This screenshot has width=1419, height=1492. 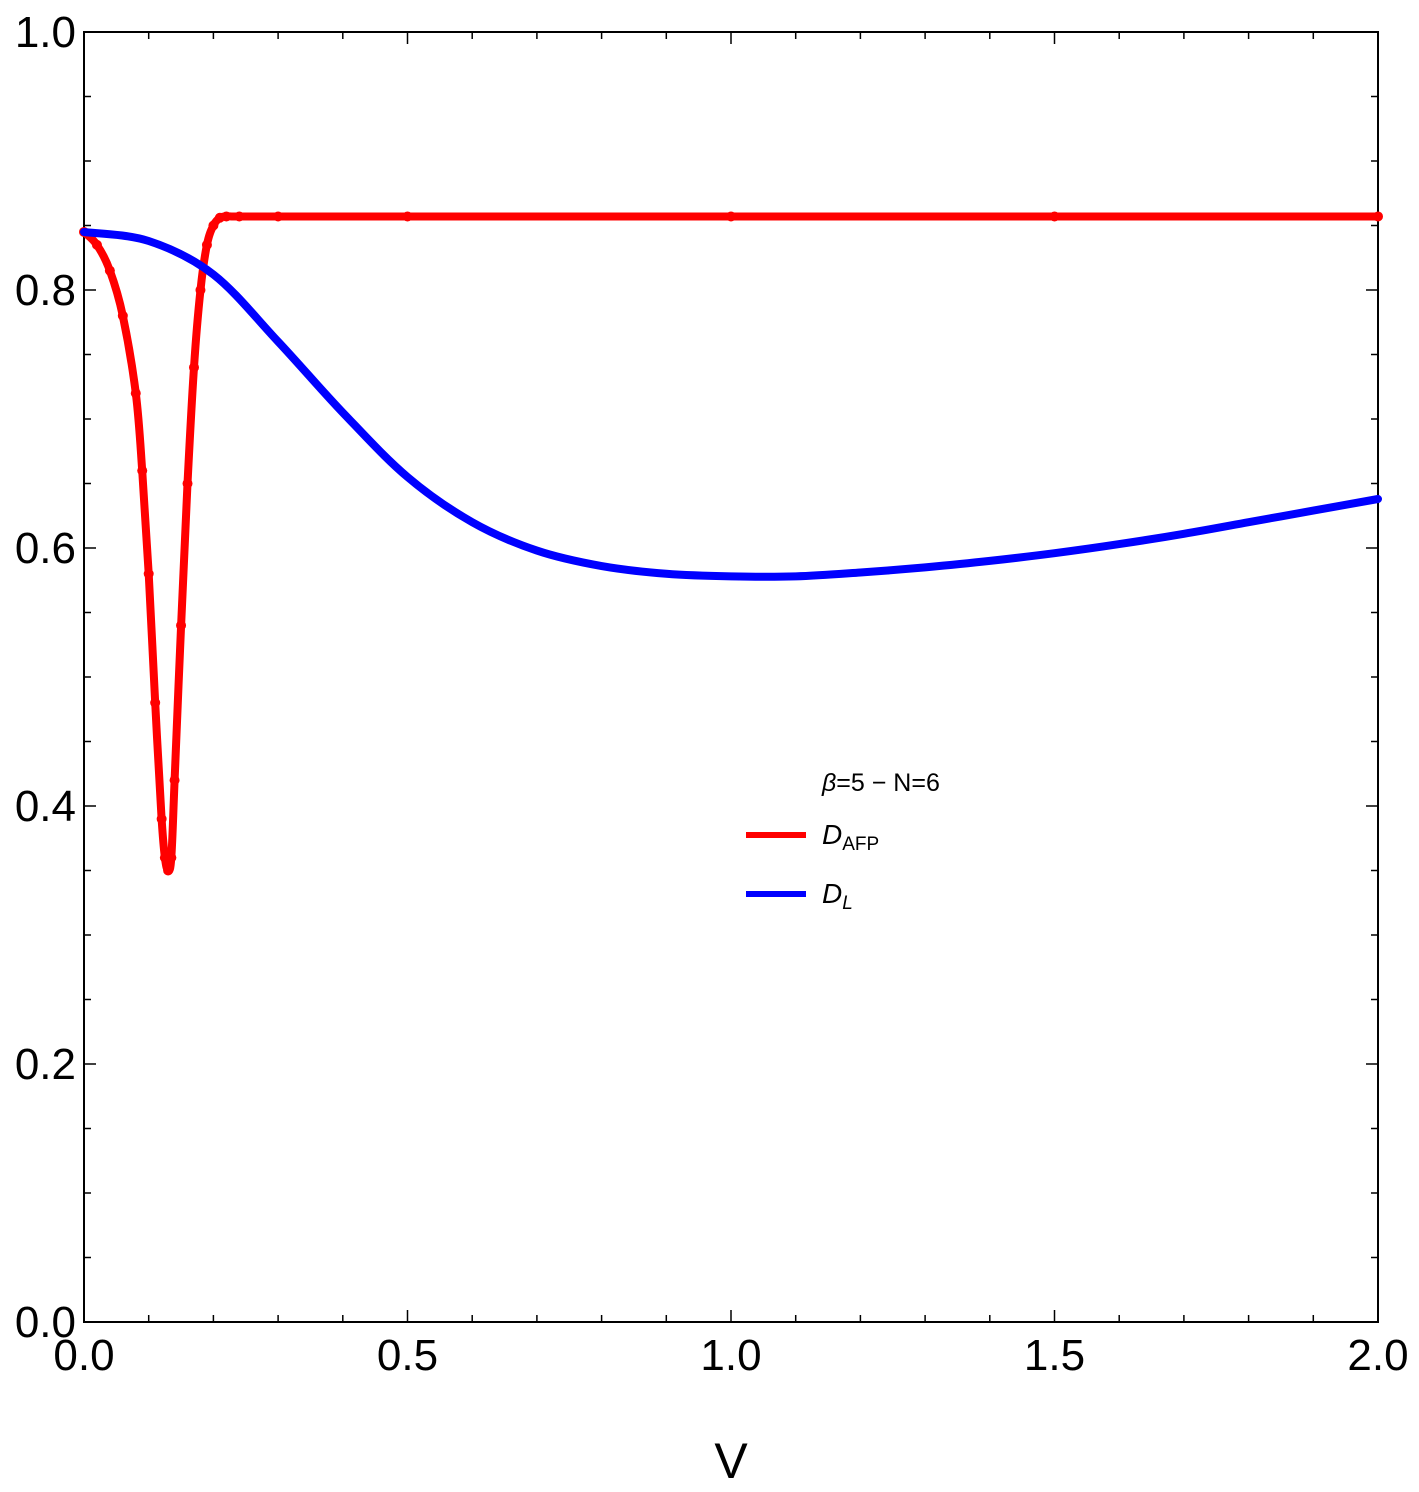 What do you see at coordinates (407, 1355) in the screenshot?
I see `x-tick-label: 0.5` at bounding box center [407, 1355].